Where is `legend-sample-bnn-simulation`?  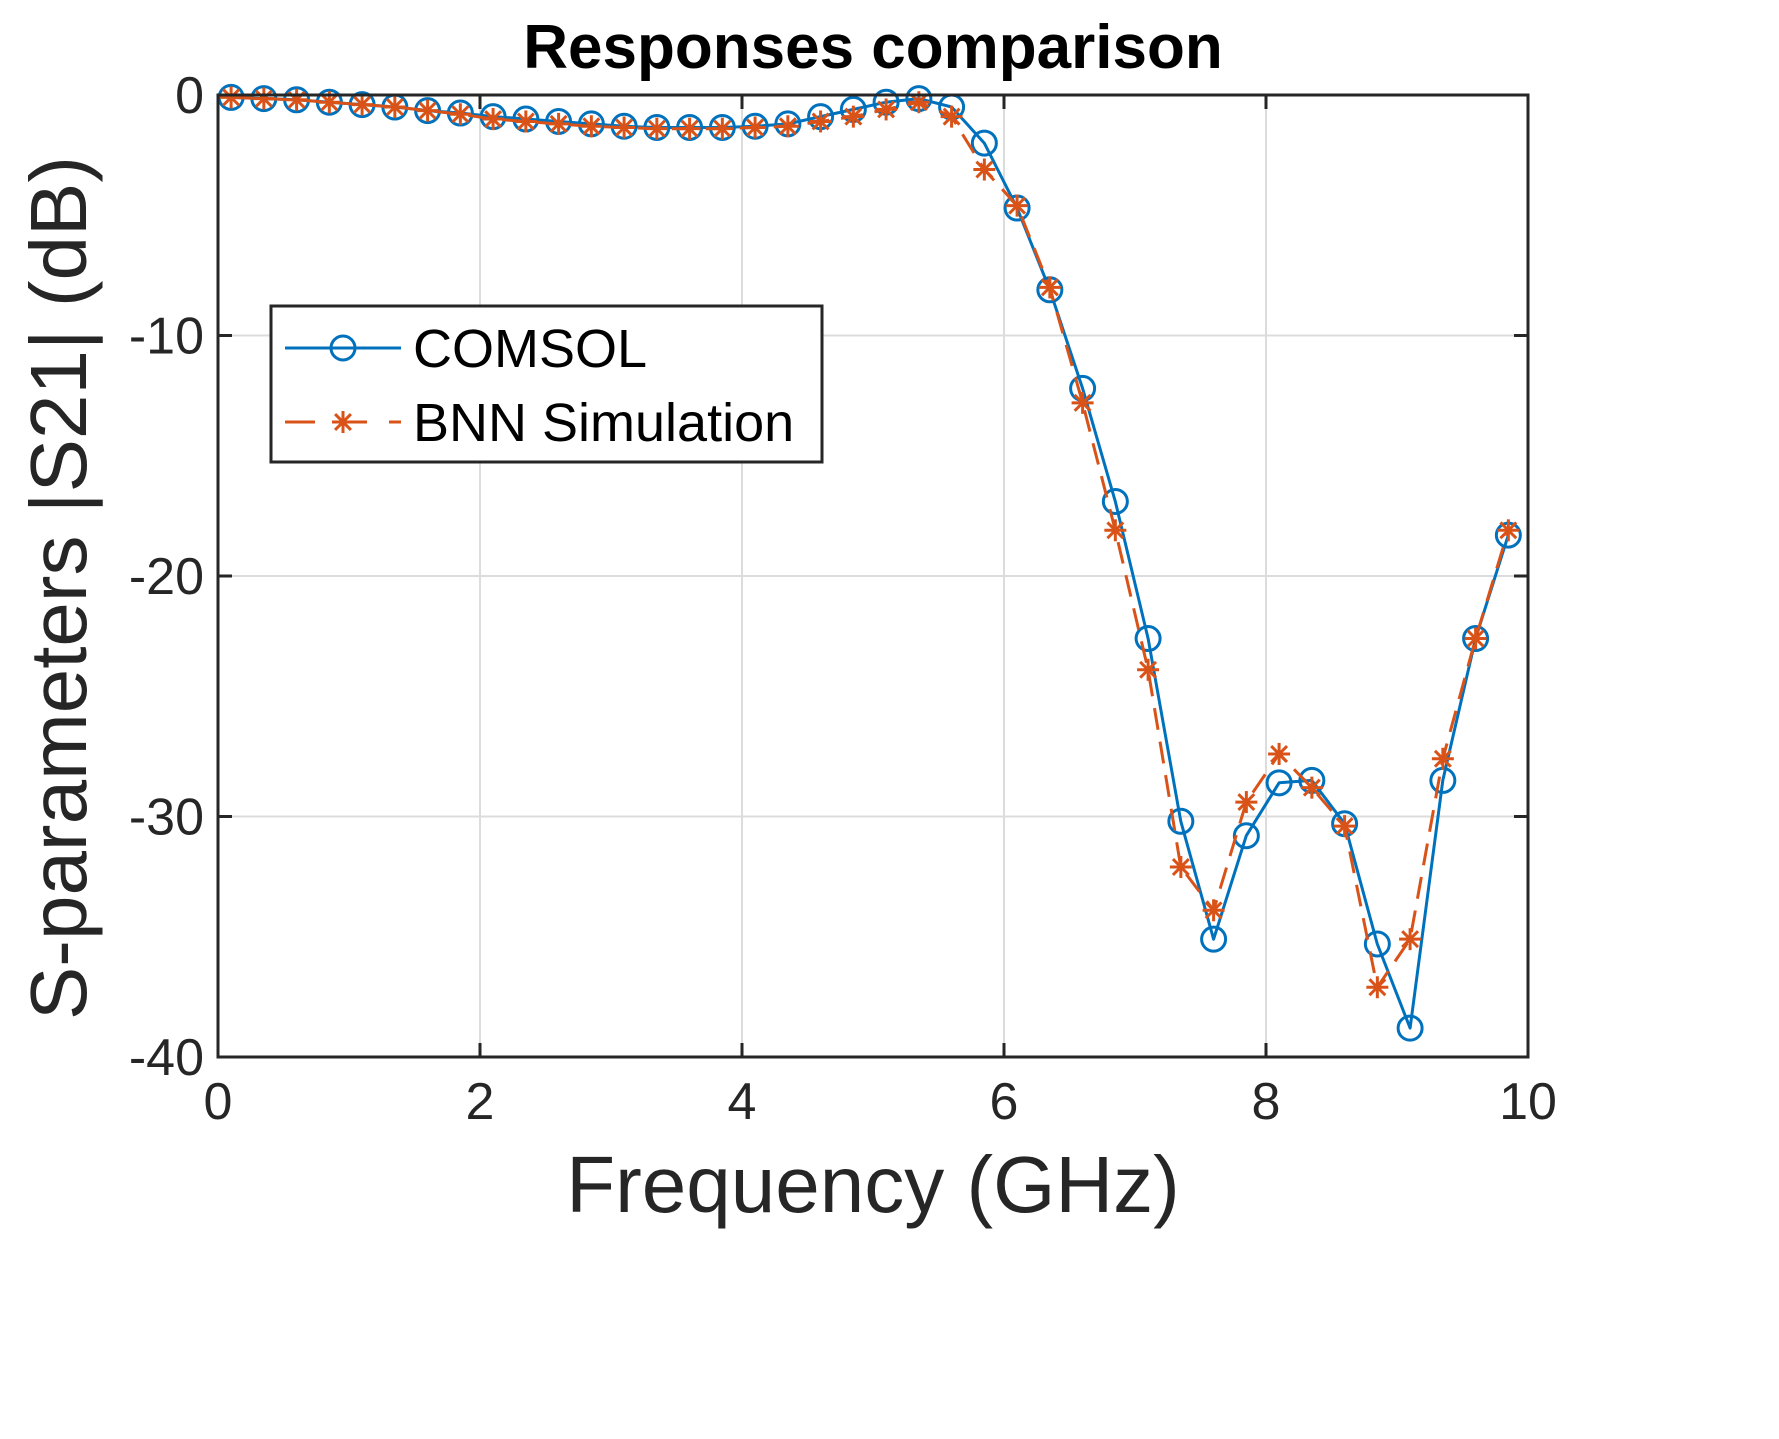
legend-sample-bnn-simulation is located at coordinates (343, 422).